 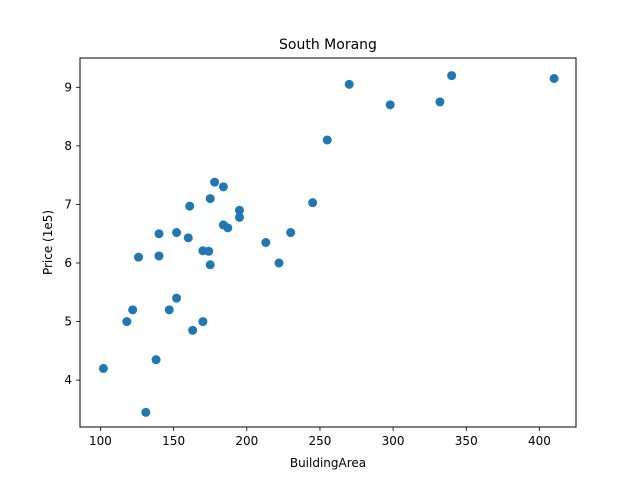 I want to click on x-axis-label: BuildingArea, so click(x=328, y=463).